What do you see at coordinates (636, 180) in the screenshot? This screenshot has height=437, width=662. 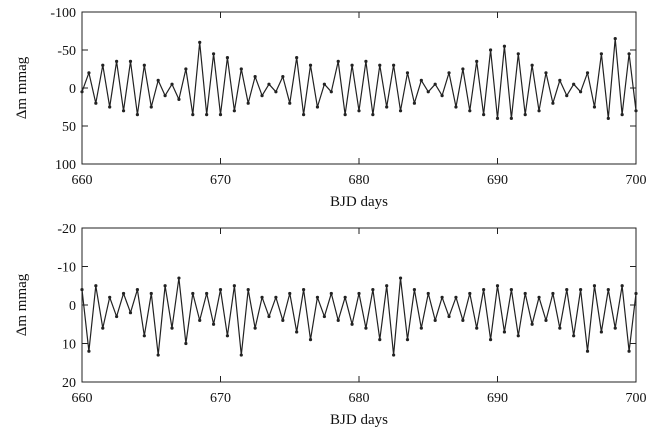 I see `x-tick-label: 700` at bounding box center [636, 180].